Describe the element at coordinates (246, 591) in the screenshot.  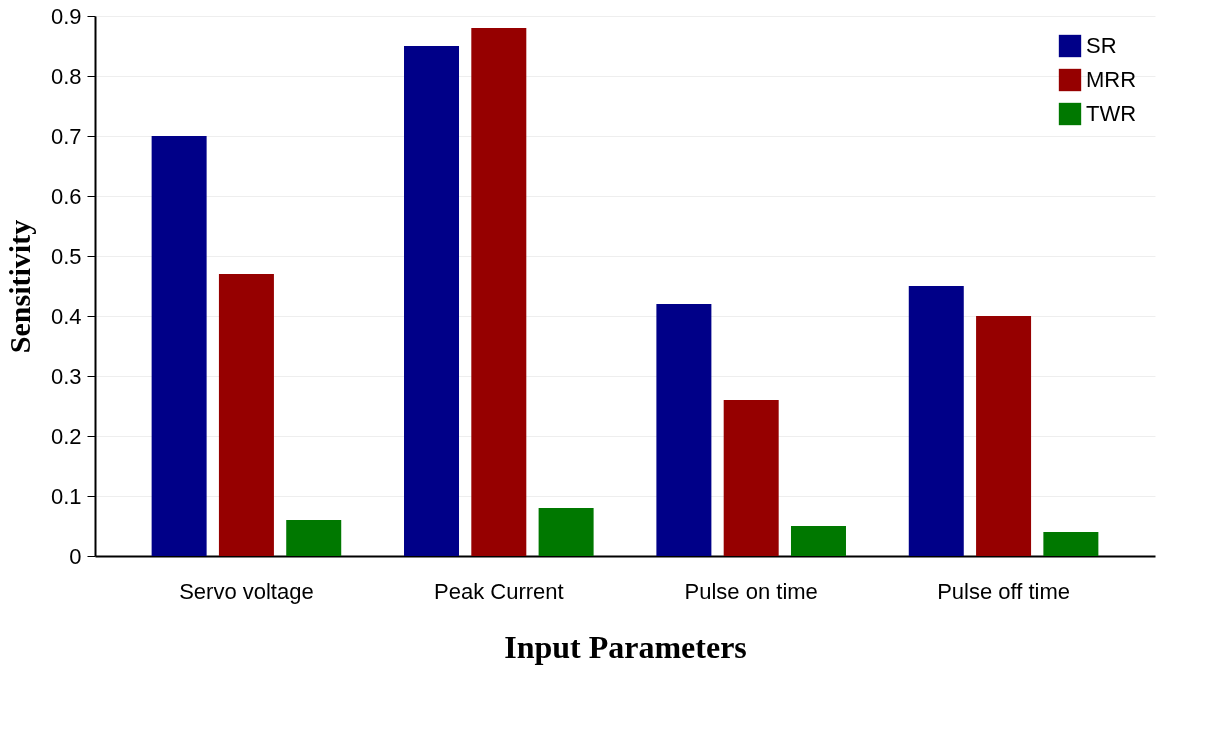
I see `x-tick-label: Servo voltage` at that location.